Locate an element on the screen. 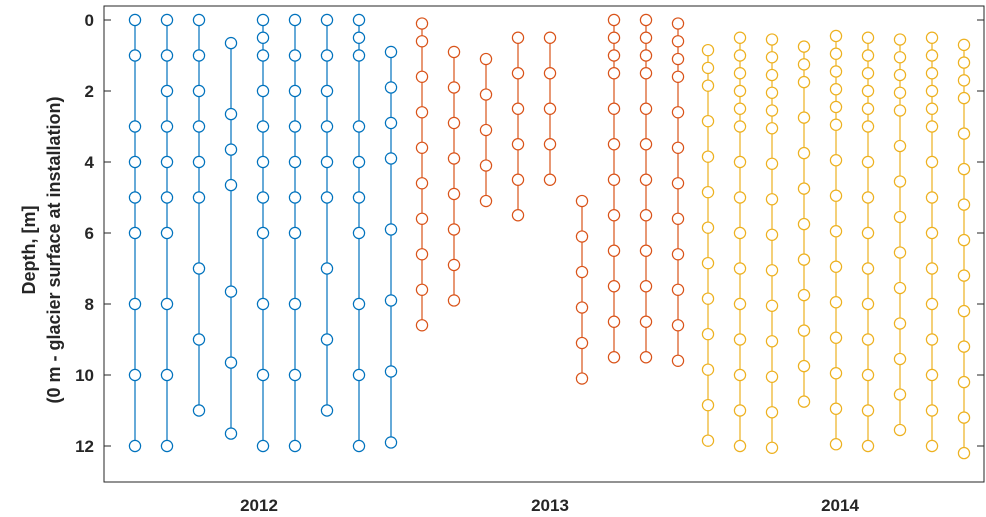 This screenshot has width=986, height=517. x-axis: 2012 2013 2014 is located at coordinates (549, 505).